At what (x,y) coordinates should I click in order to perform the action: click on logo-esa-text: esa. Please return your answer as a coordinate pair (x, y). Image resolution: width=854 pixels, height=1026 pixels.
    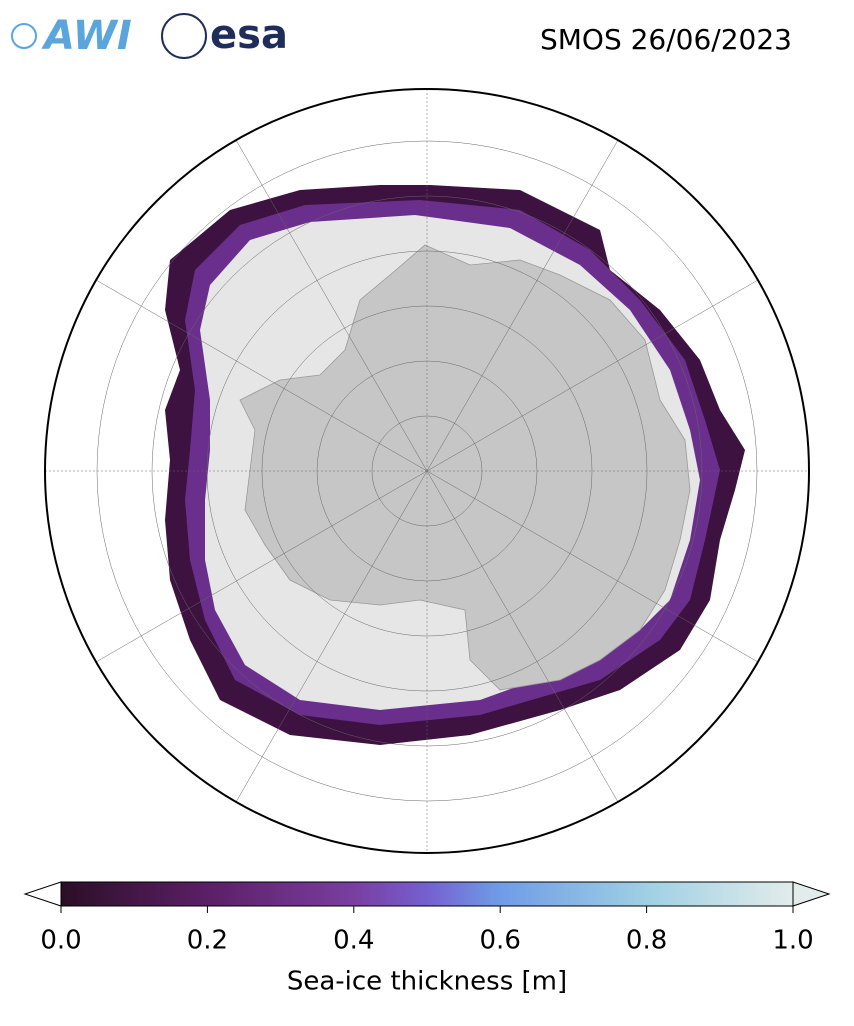
    Looking at the image, I should click on (249, 35).